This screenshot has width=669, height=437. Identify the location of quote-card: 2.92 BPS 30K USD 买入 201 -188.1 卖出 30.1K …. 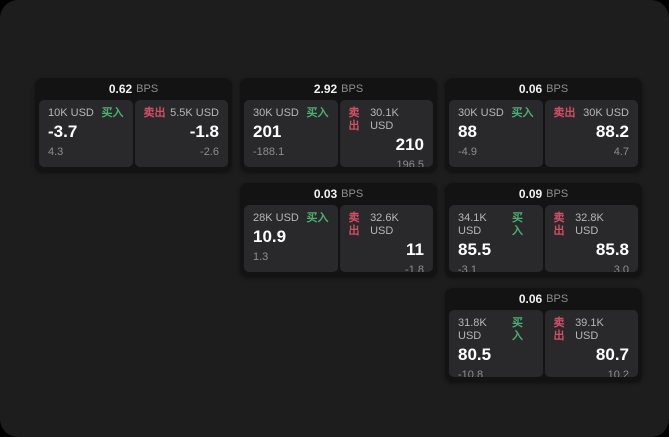
(338, 125).